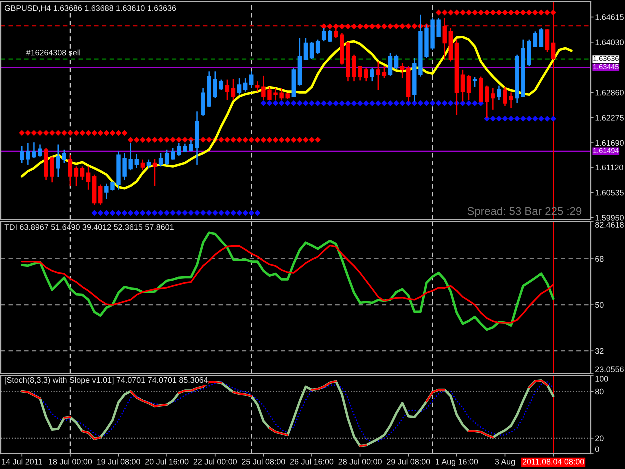 This screenshot has width=625, height=469. I want to click on y-tick-label: 1.59950, so click(610, 218).